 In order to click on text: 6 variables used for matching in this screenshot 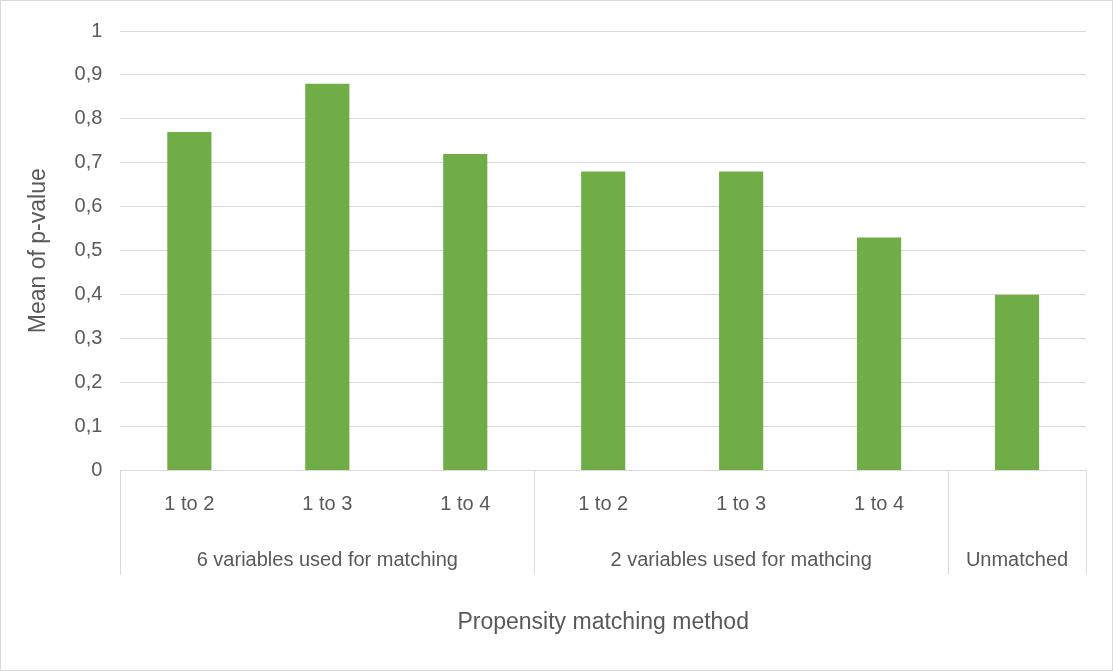, I will do `click(327, 558)`.